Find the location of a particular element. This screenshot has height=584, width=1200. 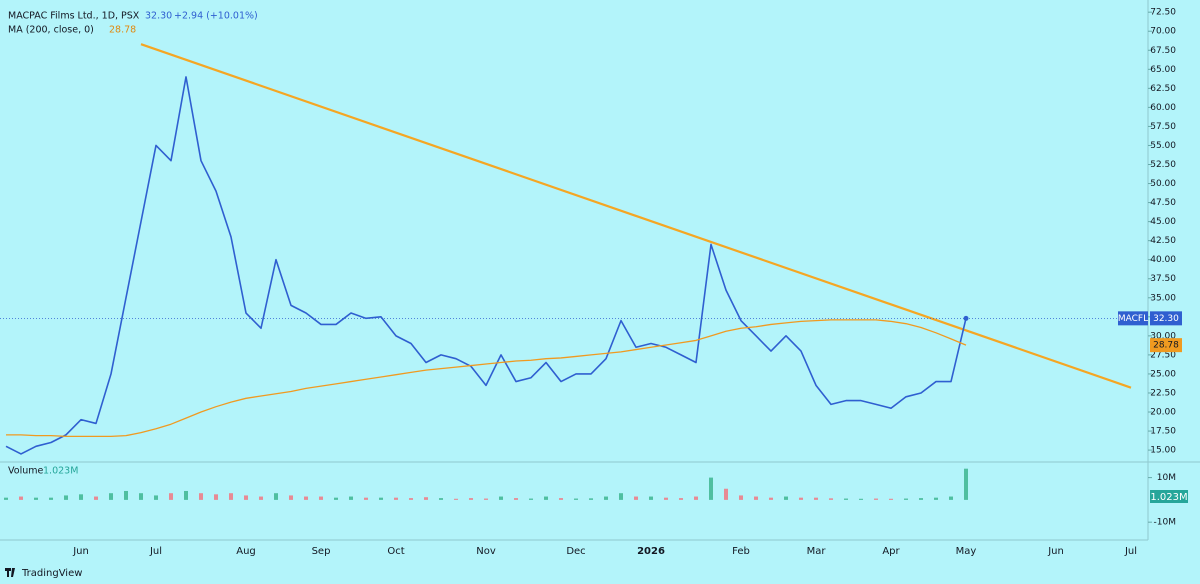

y-tick-label: 47.50 is located at coordinates (1163, 203).